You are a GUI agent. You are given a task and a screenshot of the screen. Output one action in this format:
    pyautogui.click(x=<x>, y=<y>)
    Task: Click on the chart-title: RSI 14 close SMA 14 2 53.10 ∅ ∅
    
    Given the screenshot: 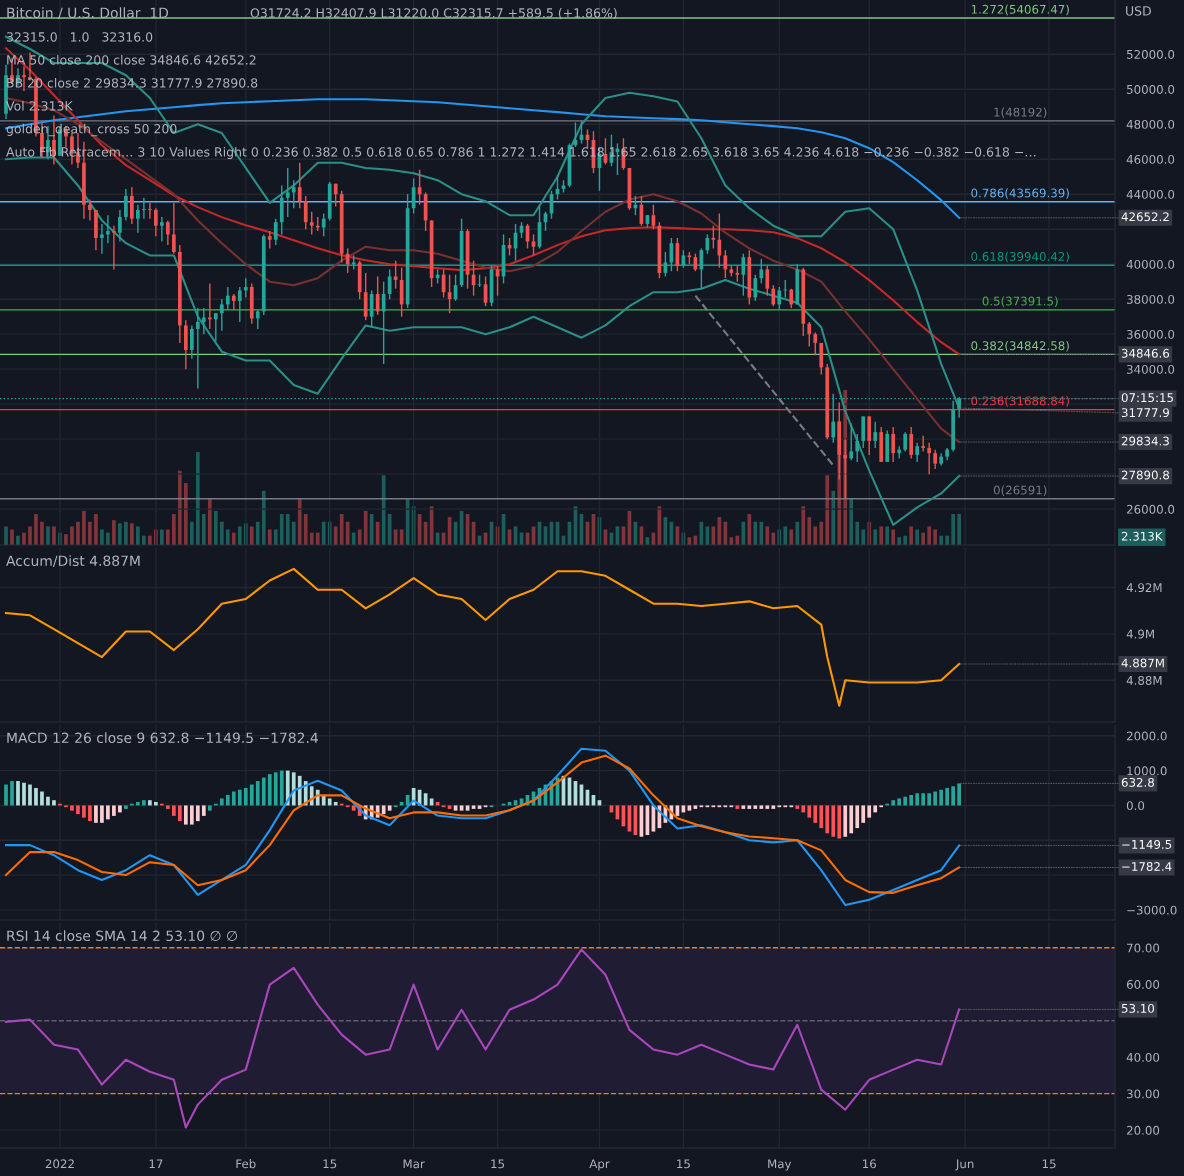 What is the action you would take?
    pyautogui.click(x=122, y=936)
    